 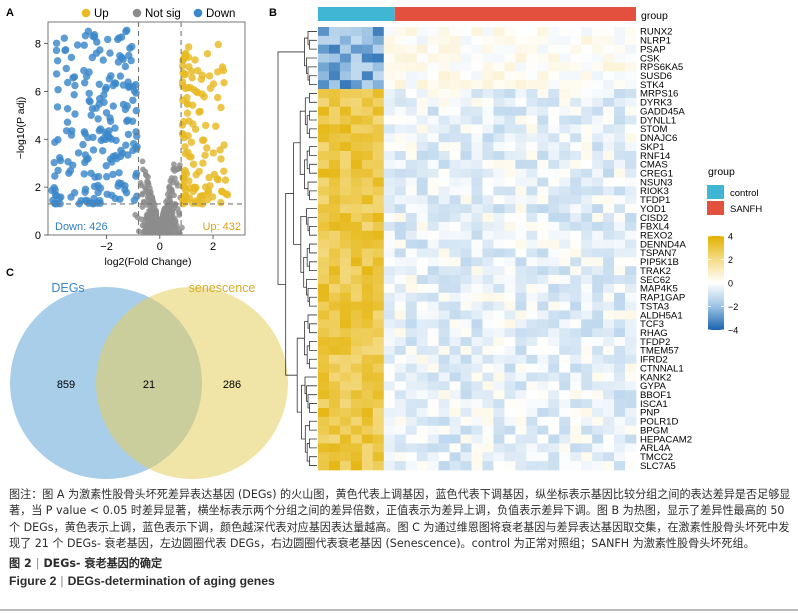 What do you see at coordinates (655, 200) in the screenshot?
I see `gene-label: TFDP1` at bounding box center [655, 200].